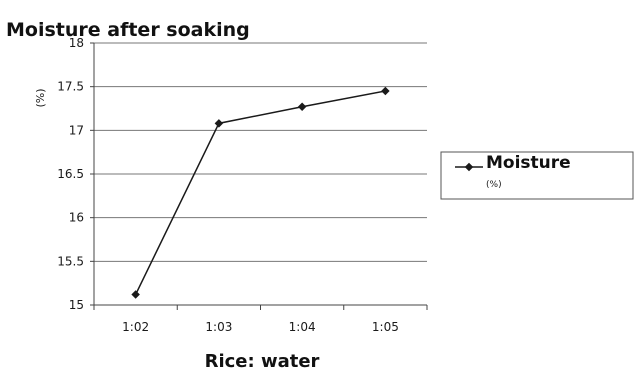 The height and width of the screenshot is (384, 638). I want to click on y-axis-unit: (%), so click(40, 97).